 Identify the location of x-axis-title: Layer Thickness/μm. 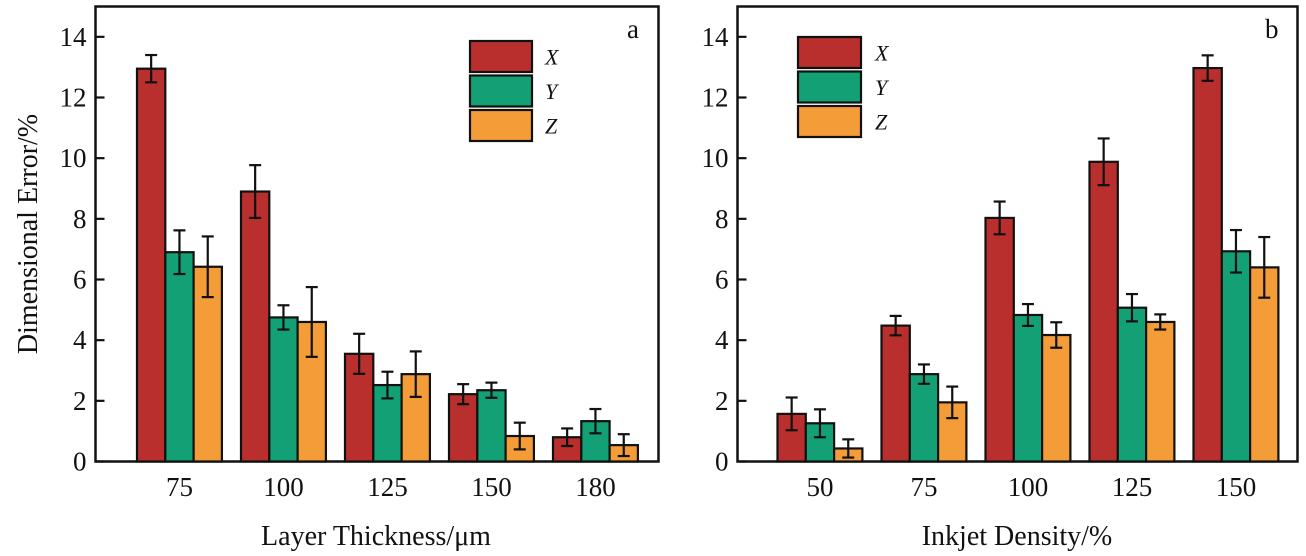
(376, 536).